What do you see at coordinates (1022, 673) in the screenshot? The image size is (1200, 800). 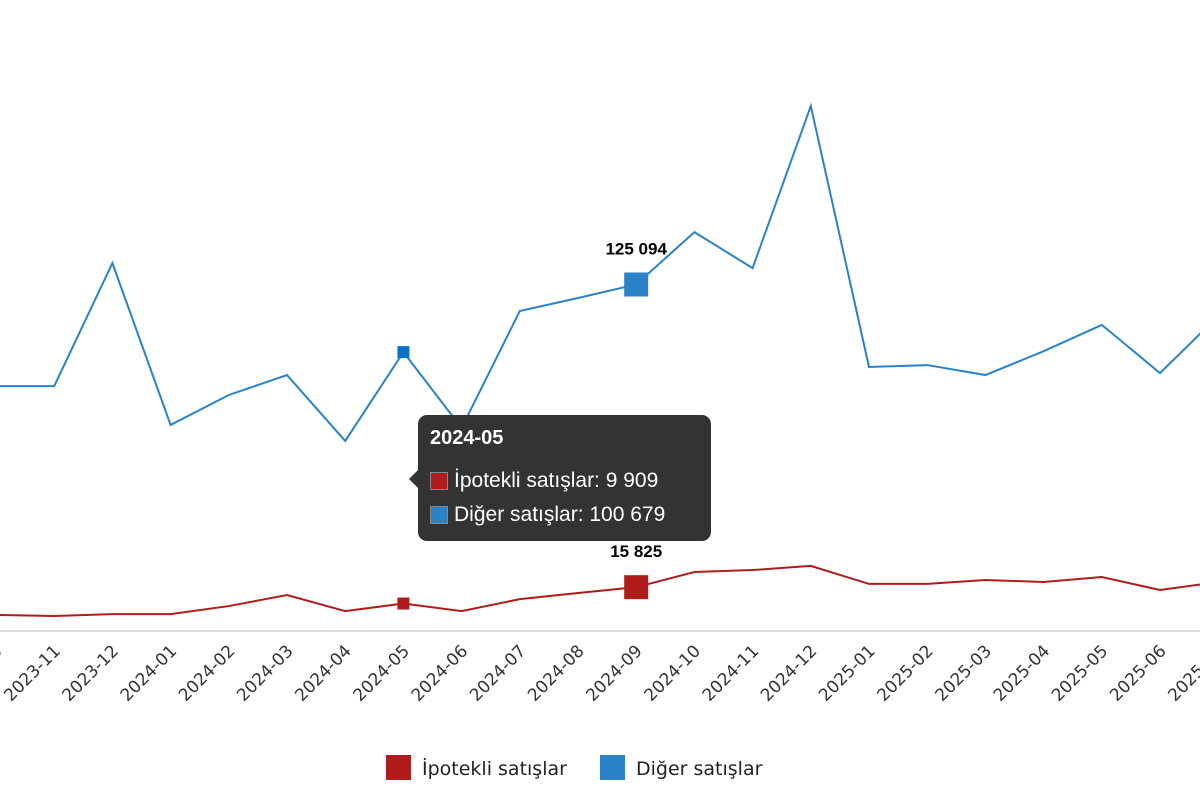 I see `x-tick-label: 2025-04` at bounding box center [1022, 673].